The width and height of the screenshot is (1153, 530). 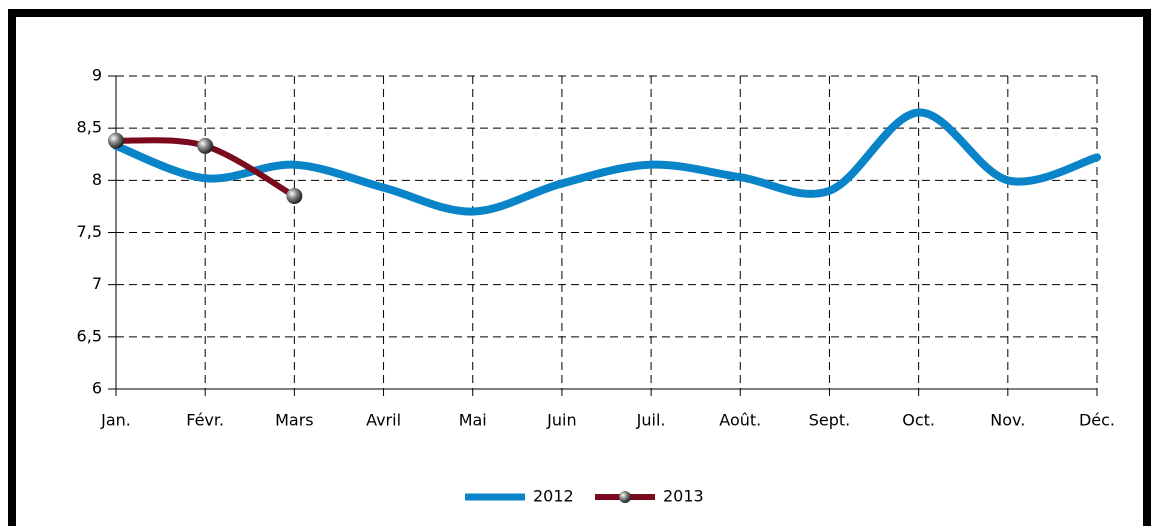 What do you see at coordinates (625, 497) in the screenshot?
I see `legend-marker` at bounding box center [625, 497].